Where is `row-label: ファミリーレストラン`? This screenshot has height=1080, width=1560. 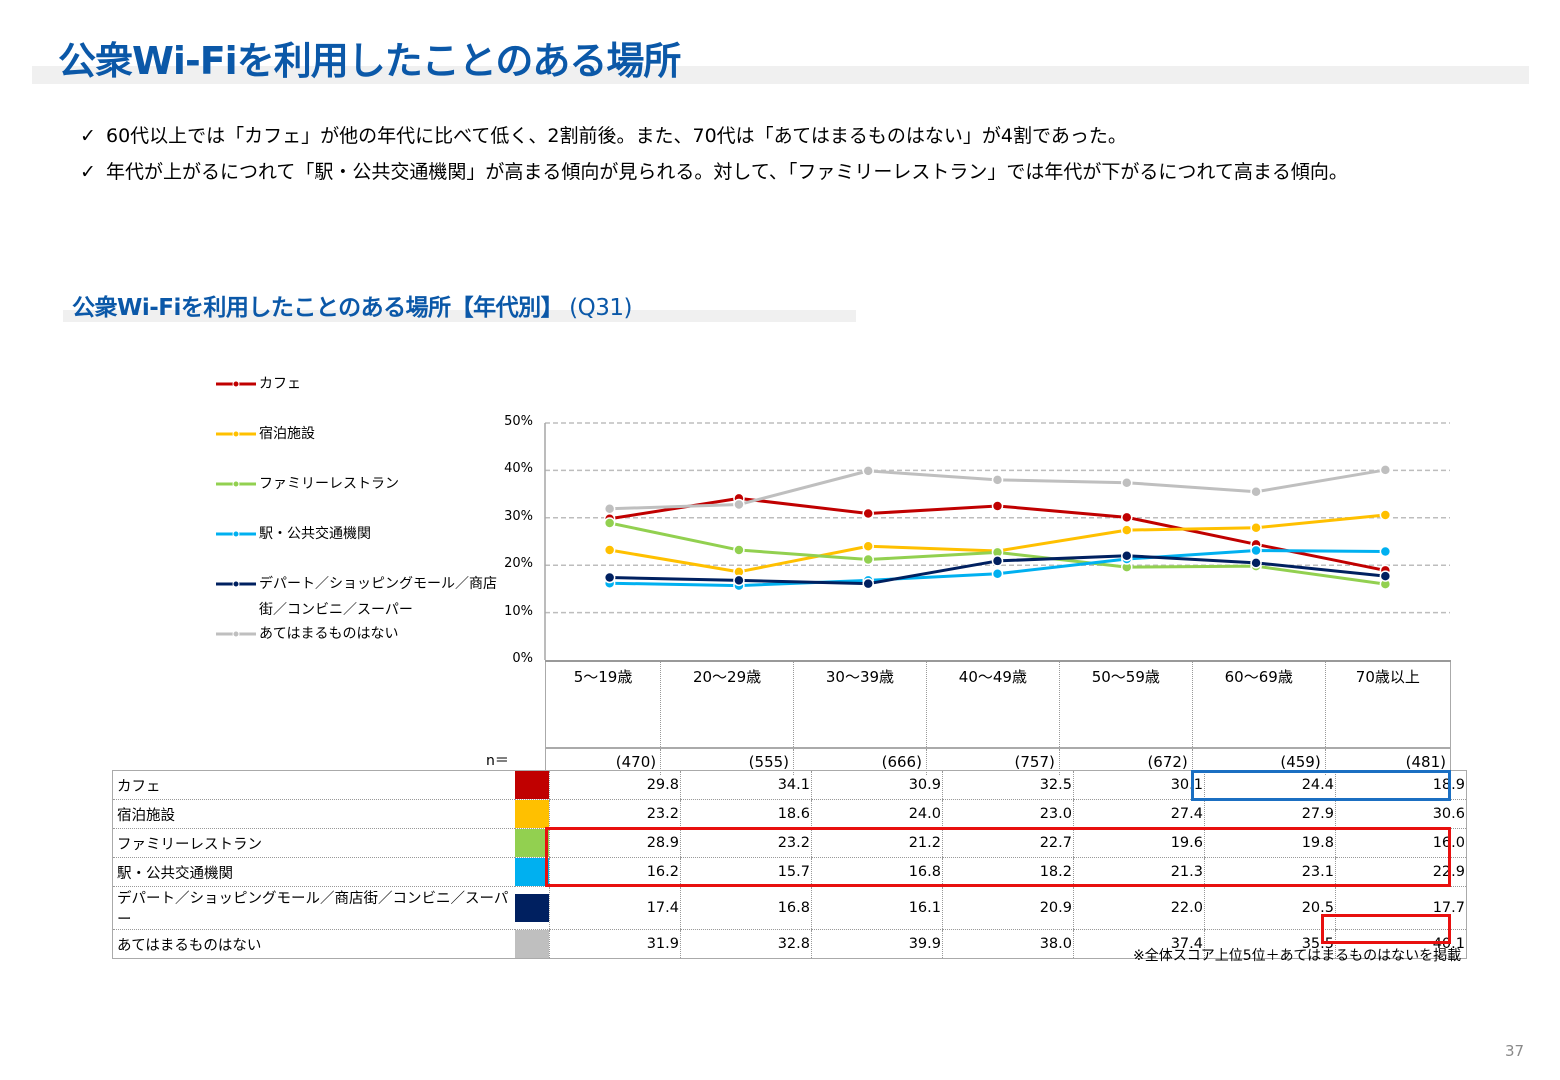 row-label: ファミリーレストラン is located at coordinates (313, 843).